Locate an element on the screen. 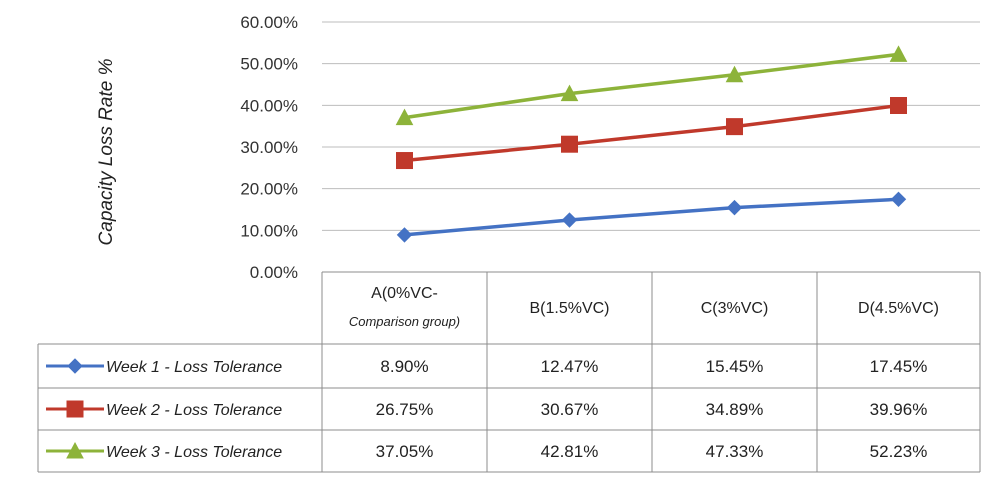 The height and width of the screenshot is (490, 1000). data-table-cell: 37.05% is located at coordinates (405, 451).